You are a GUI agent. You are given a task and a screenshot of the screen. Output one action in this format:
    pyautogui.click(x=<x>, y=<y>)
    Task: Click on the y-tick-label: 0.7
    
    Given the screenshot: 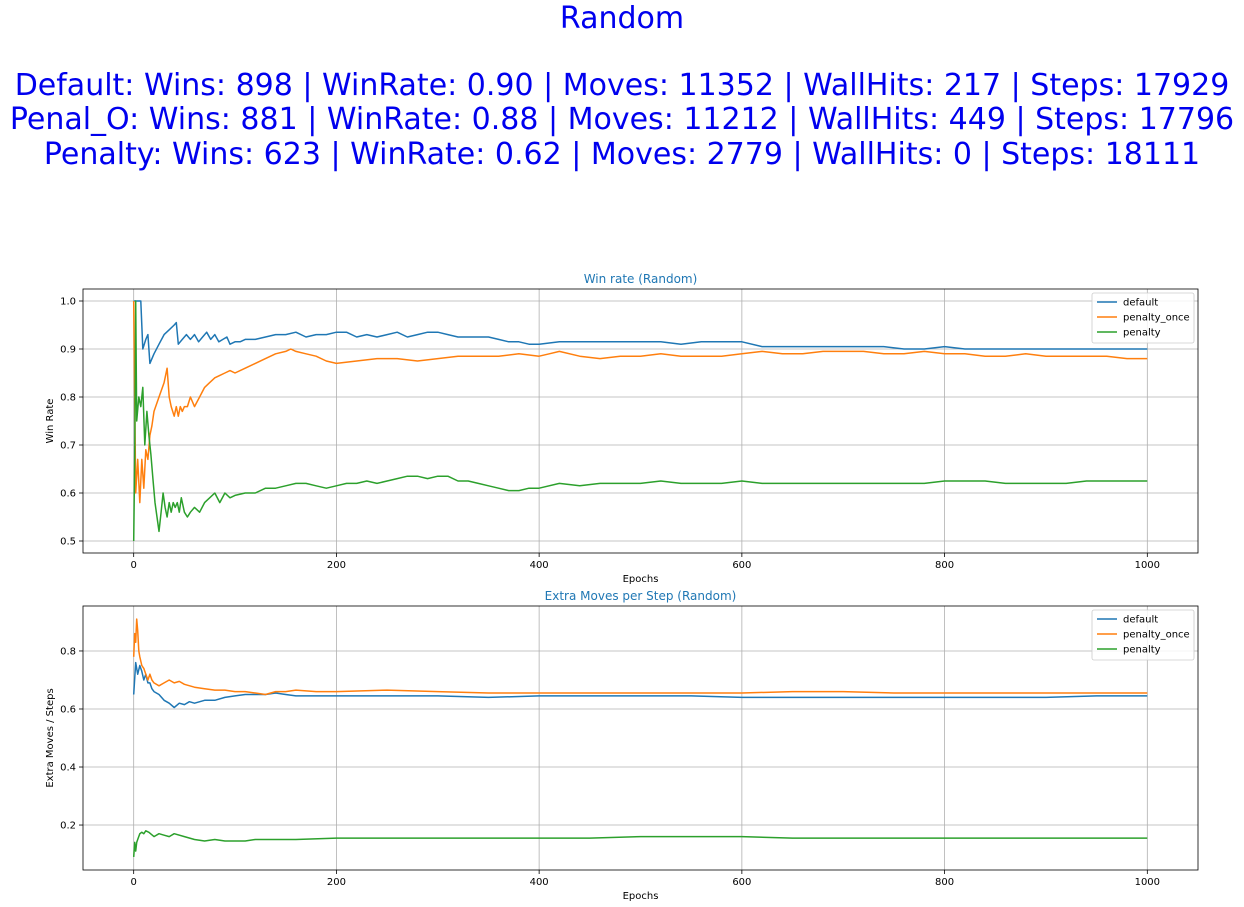 What is the action you would take?
    pyautogui.click(x=68, y=446)
    